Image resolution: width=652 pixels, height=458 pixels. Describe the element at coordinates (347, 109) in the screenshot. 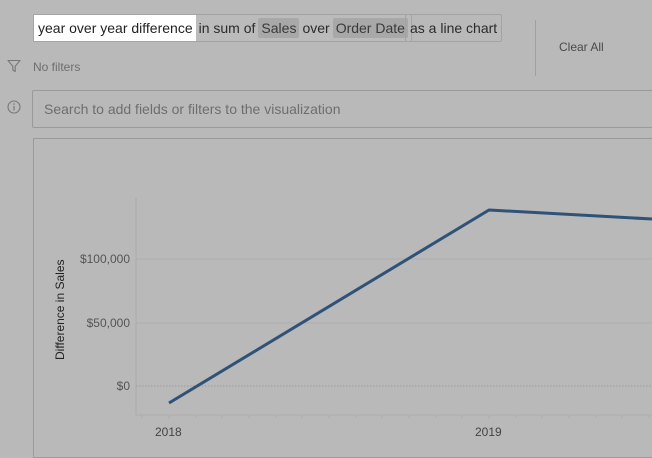

I see `search-input` at that location.